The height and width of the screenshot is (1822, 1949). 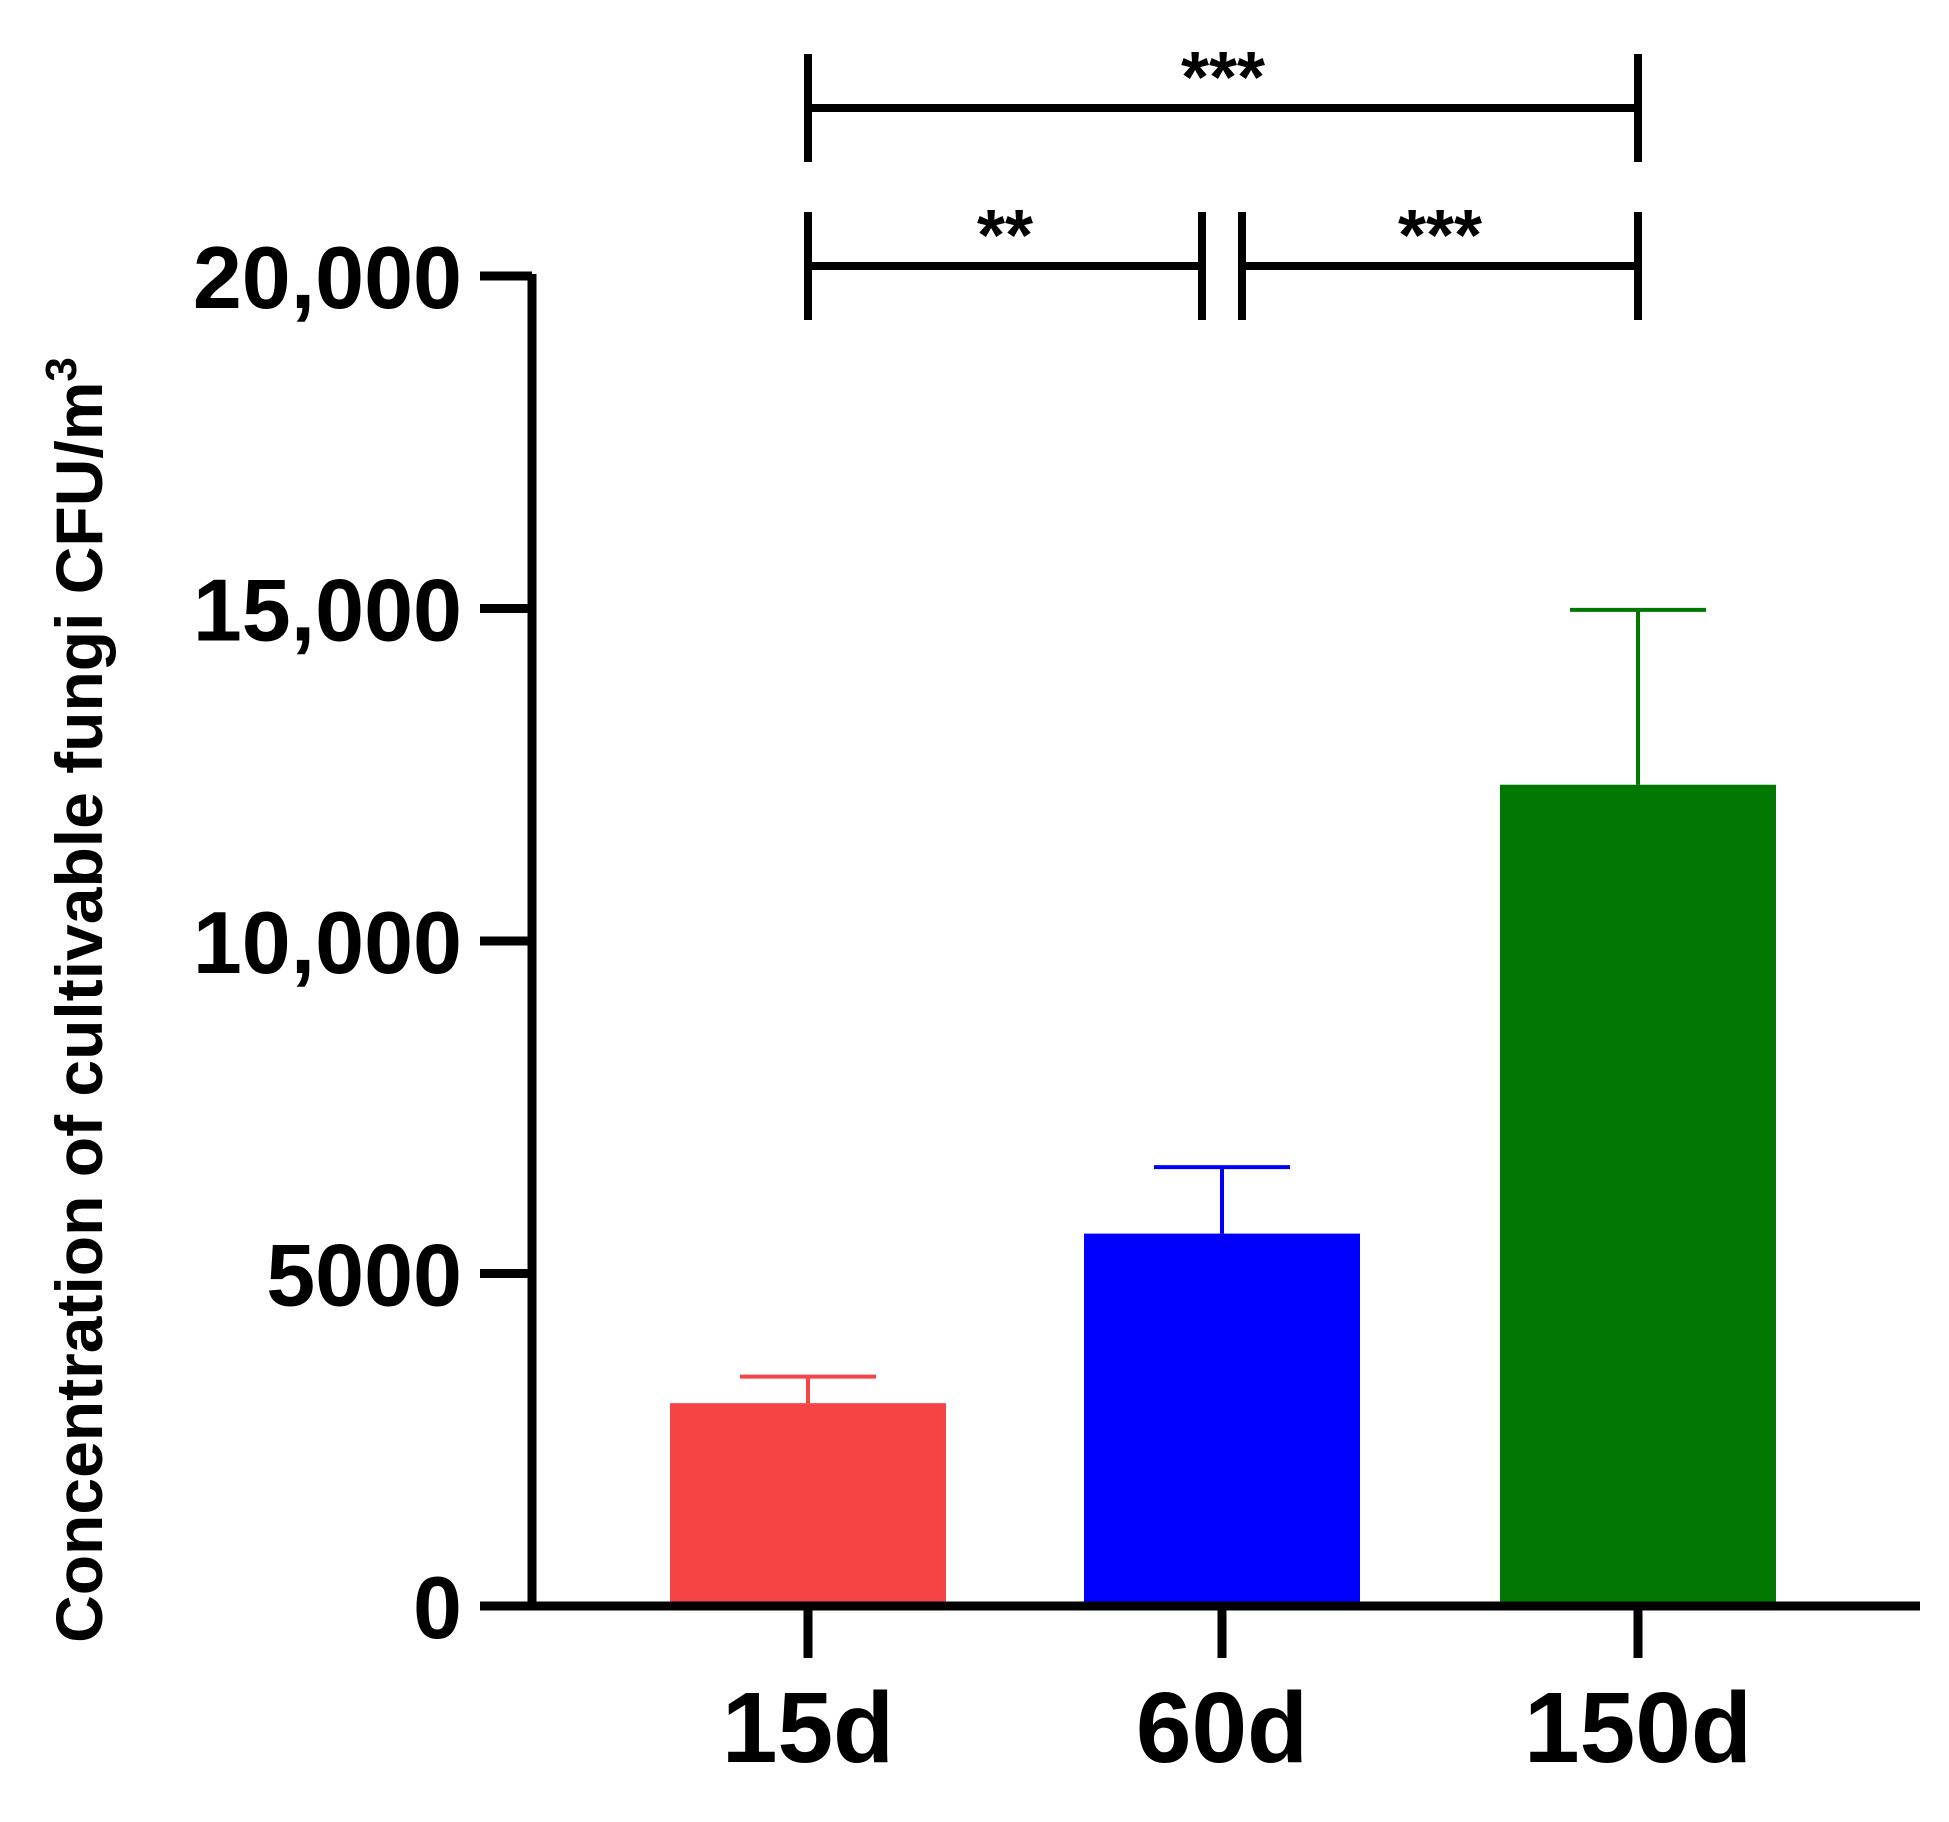 I want to click on y-axis-title: Concentration of cultivable fungi CFU/m3, so click(x=76, y=1000).